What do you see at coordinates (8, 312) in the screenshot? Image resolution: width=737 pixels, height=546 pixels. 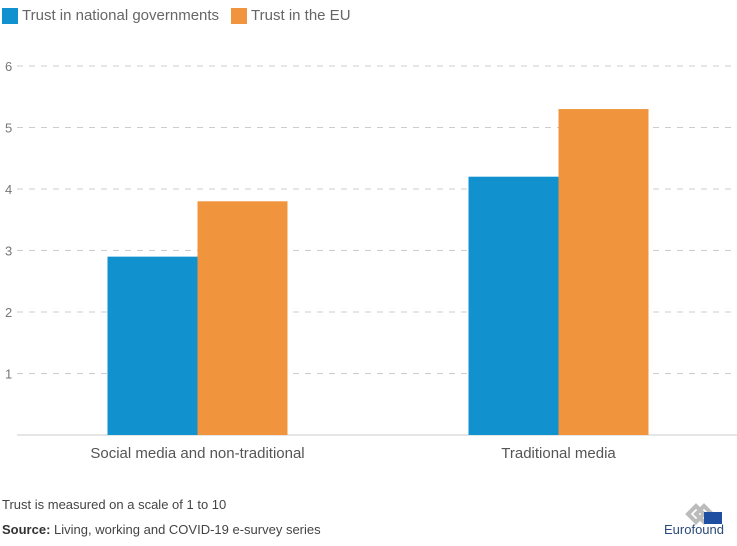 I see `y-tick-label: 2` at bounding box center [8, 312].